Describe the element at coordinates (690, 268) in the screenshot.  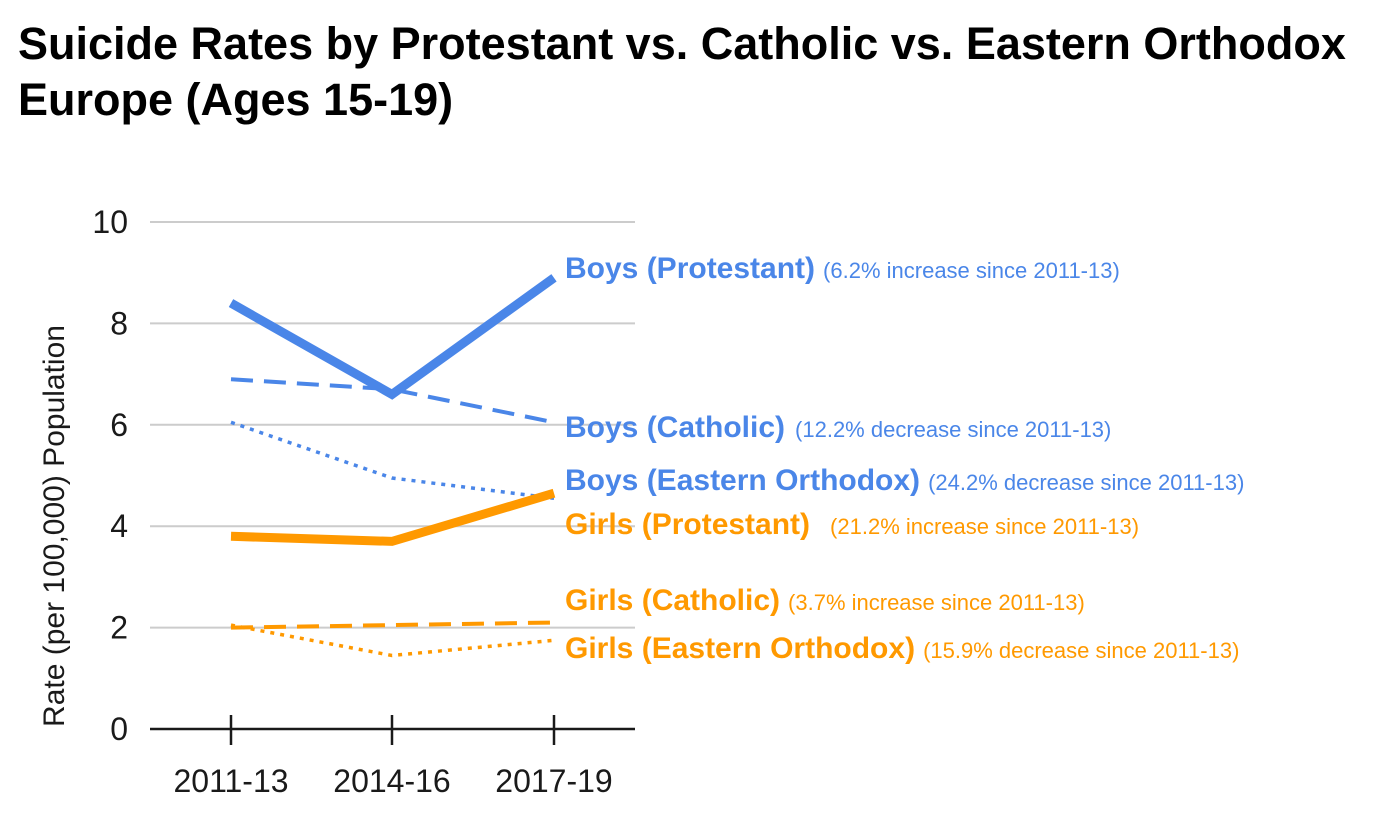
I see `series-label-name: Boys (Protestant)` at that location.